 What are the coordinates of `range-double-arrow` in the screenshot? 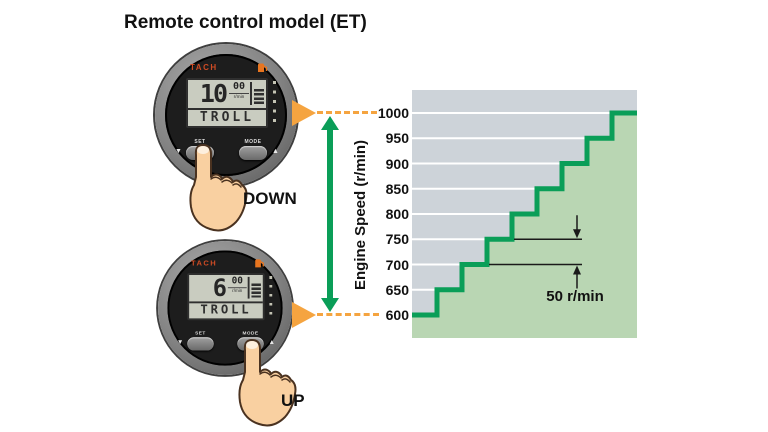 It's located at (330, 214).